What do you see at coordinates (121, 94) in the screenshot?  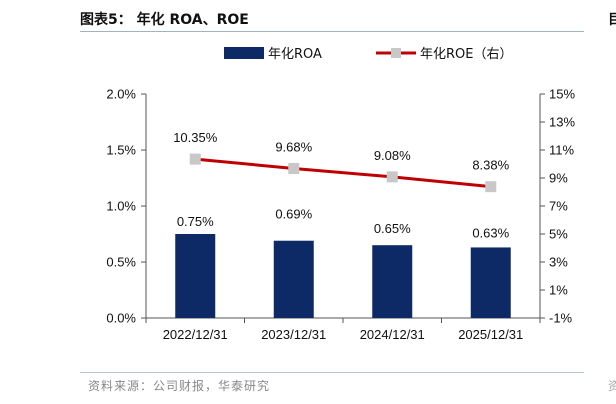 I see `left-axis-tick-label: 2.0%` at bounding box center [121, 94].